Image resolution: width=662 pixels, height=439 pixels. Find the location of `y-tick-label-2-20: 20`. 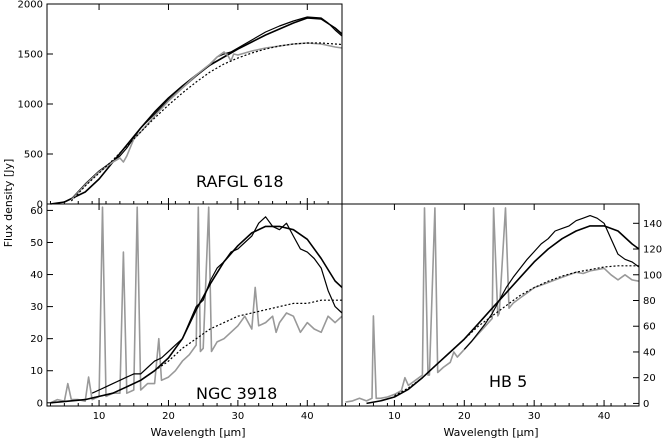

y-tick-label-2-20: 20 is located at coordinates (649, 378).